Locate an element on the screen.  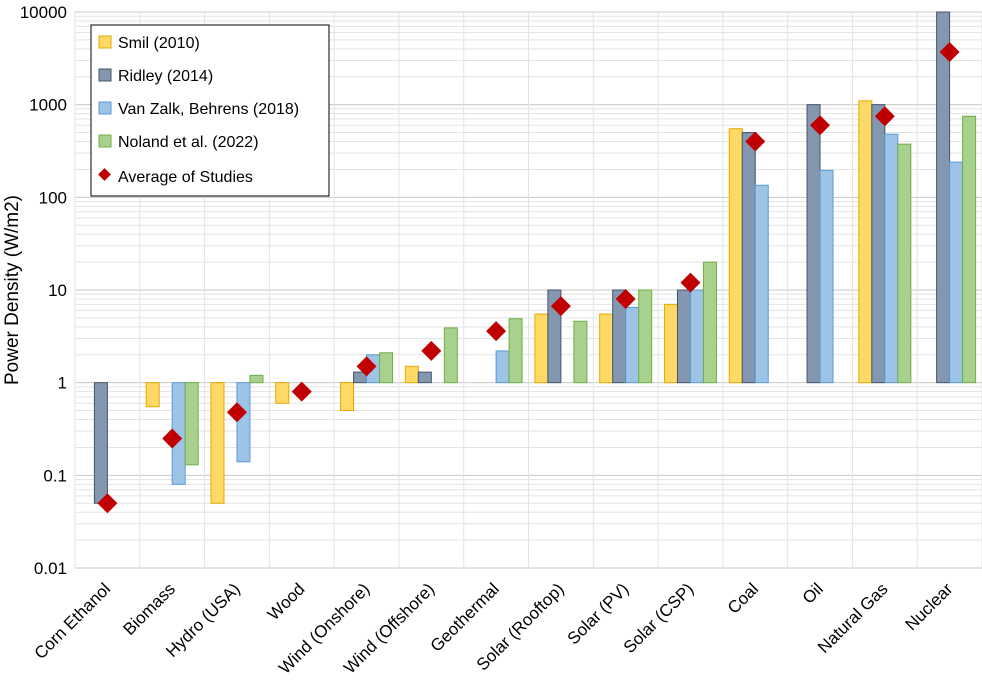
legend-item-van-zalk: Van Zalk, Behrens (2018) is located at coordinates (198, 109).